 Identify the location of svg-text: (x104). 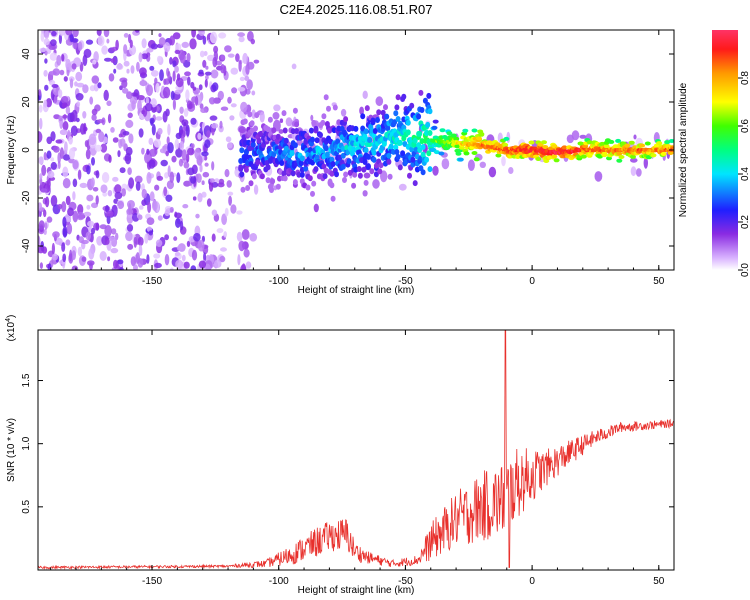
(11, 328).